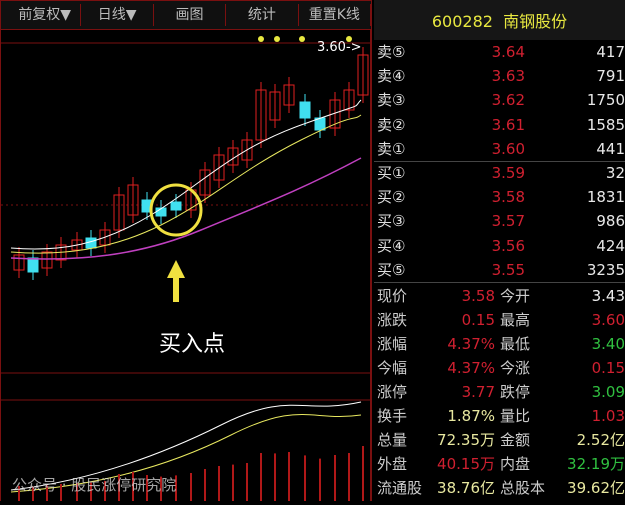  Describe the element at coordinates (605, 124) in the screenshot. I see `level-volume: 1585` at that location.